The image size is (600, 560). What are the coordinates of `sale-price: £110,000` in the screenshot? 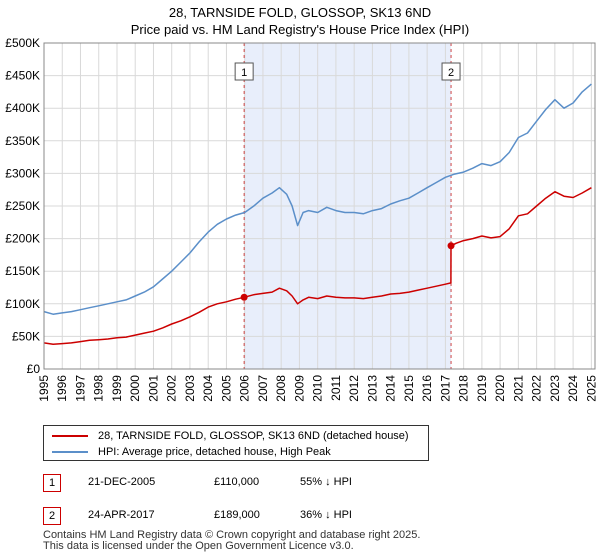 It's located at (237, 482).